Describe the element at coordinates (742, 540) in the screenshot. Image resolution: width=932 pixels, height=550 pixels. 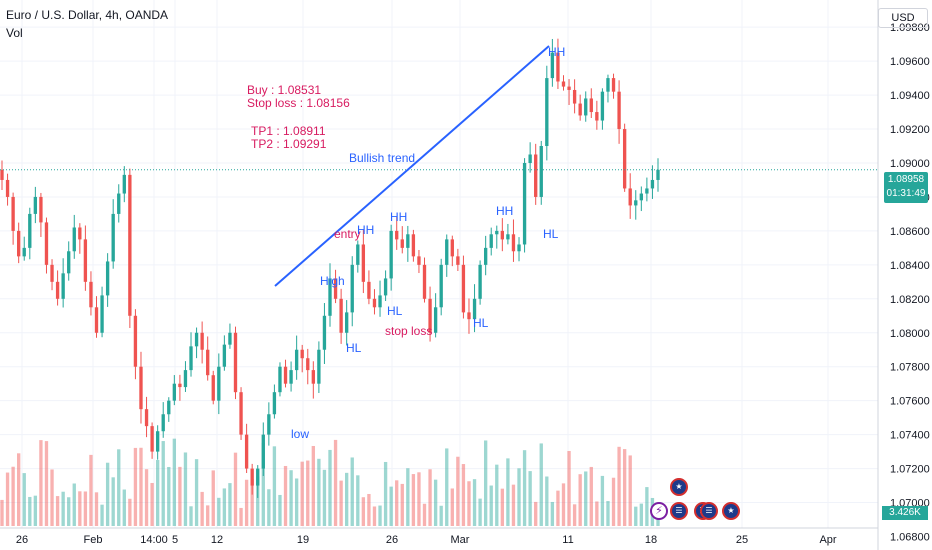
I see `time-tick-label: 25` at that location.